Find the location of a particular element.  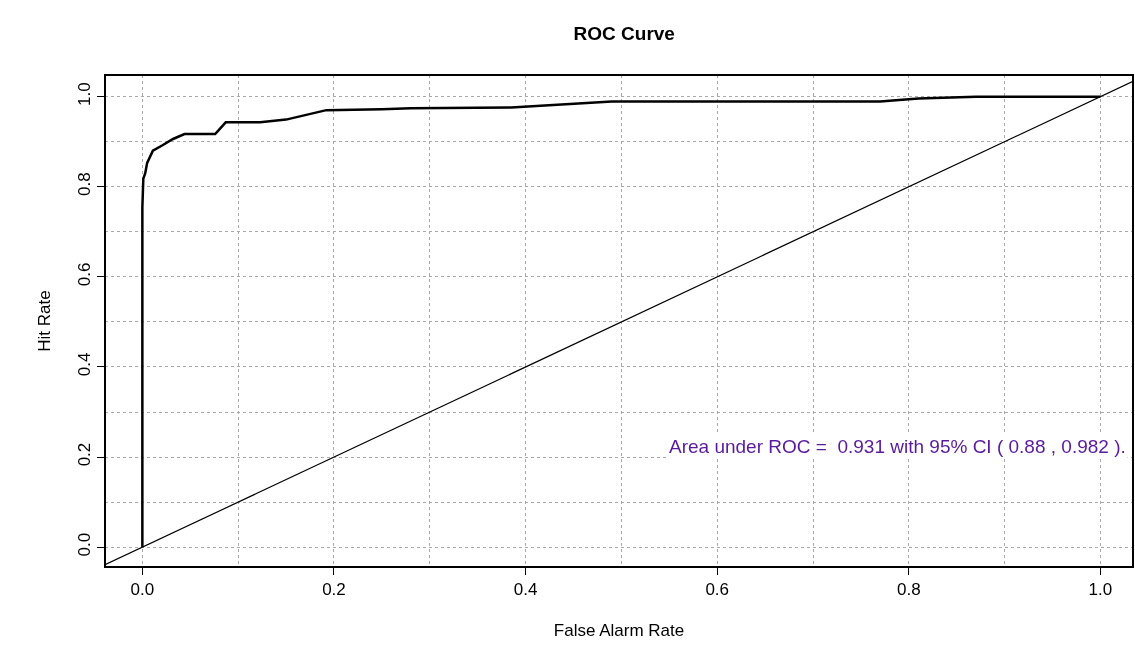

y-tick-label: 0.4 is located at coordinates (85, 364).